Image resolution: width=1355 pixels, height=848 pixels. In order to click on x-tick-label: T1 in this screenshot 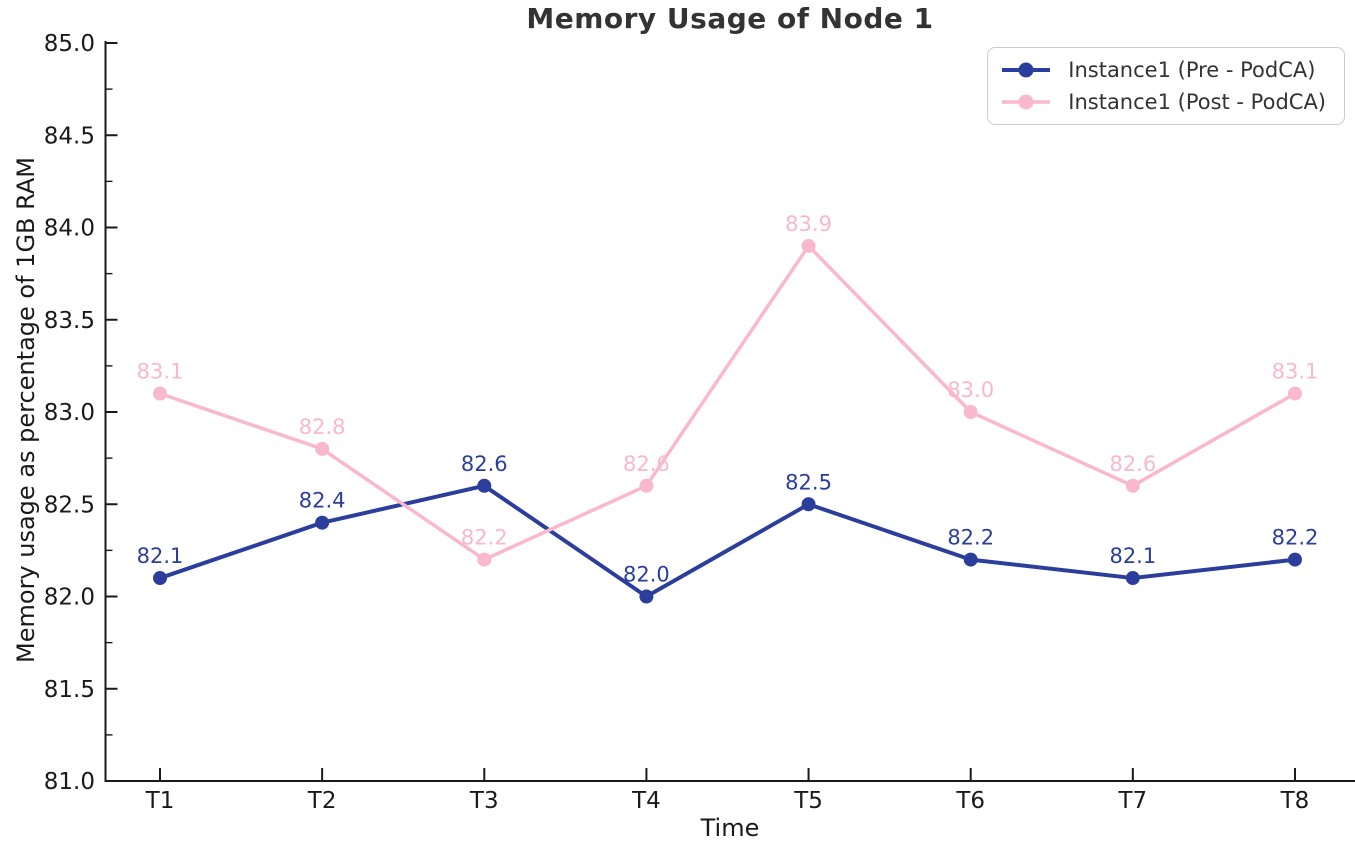, I will do `click(160, 801)`.